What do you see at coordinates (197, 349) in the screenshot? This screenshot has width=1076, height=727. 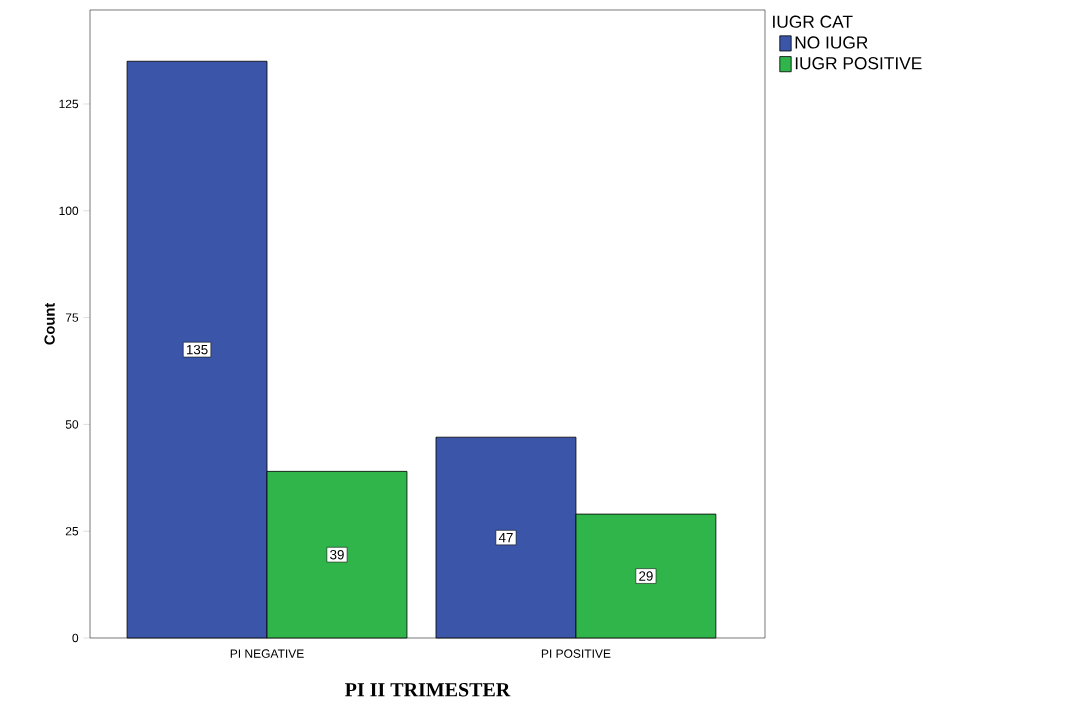 I see `data-label: 135` at bounding box center [197, 349].